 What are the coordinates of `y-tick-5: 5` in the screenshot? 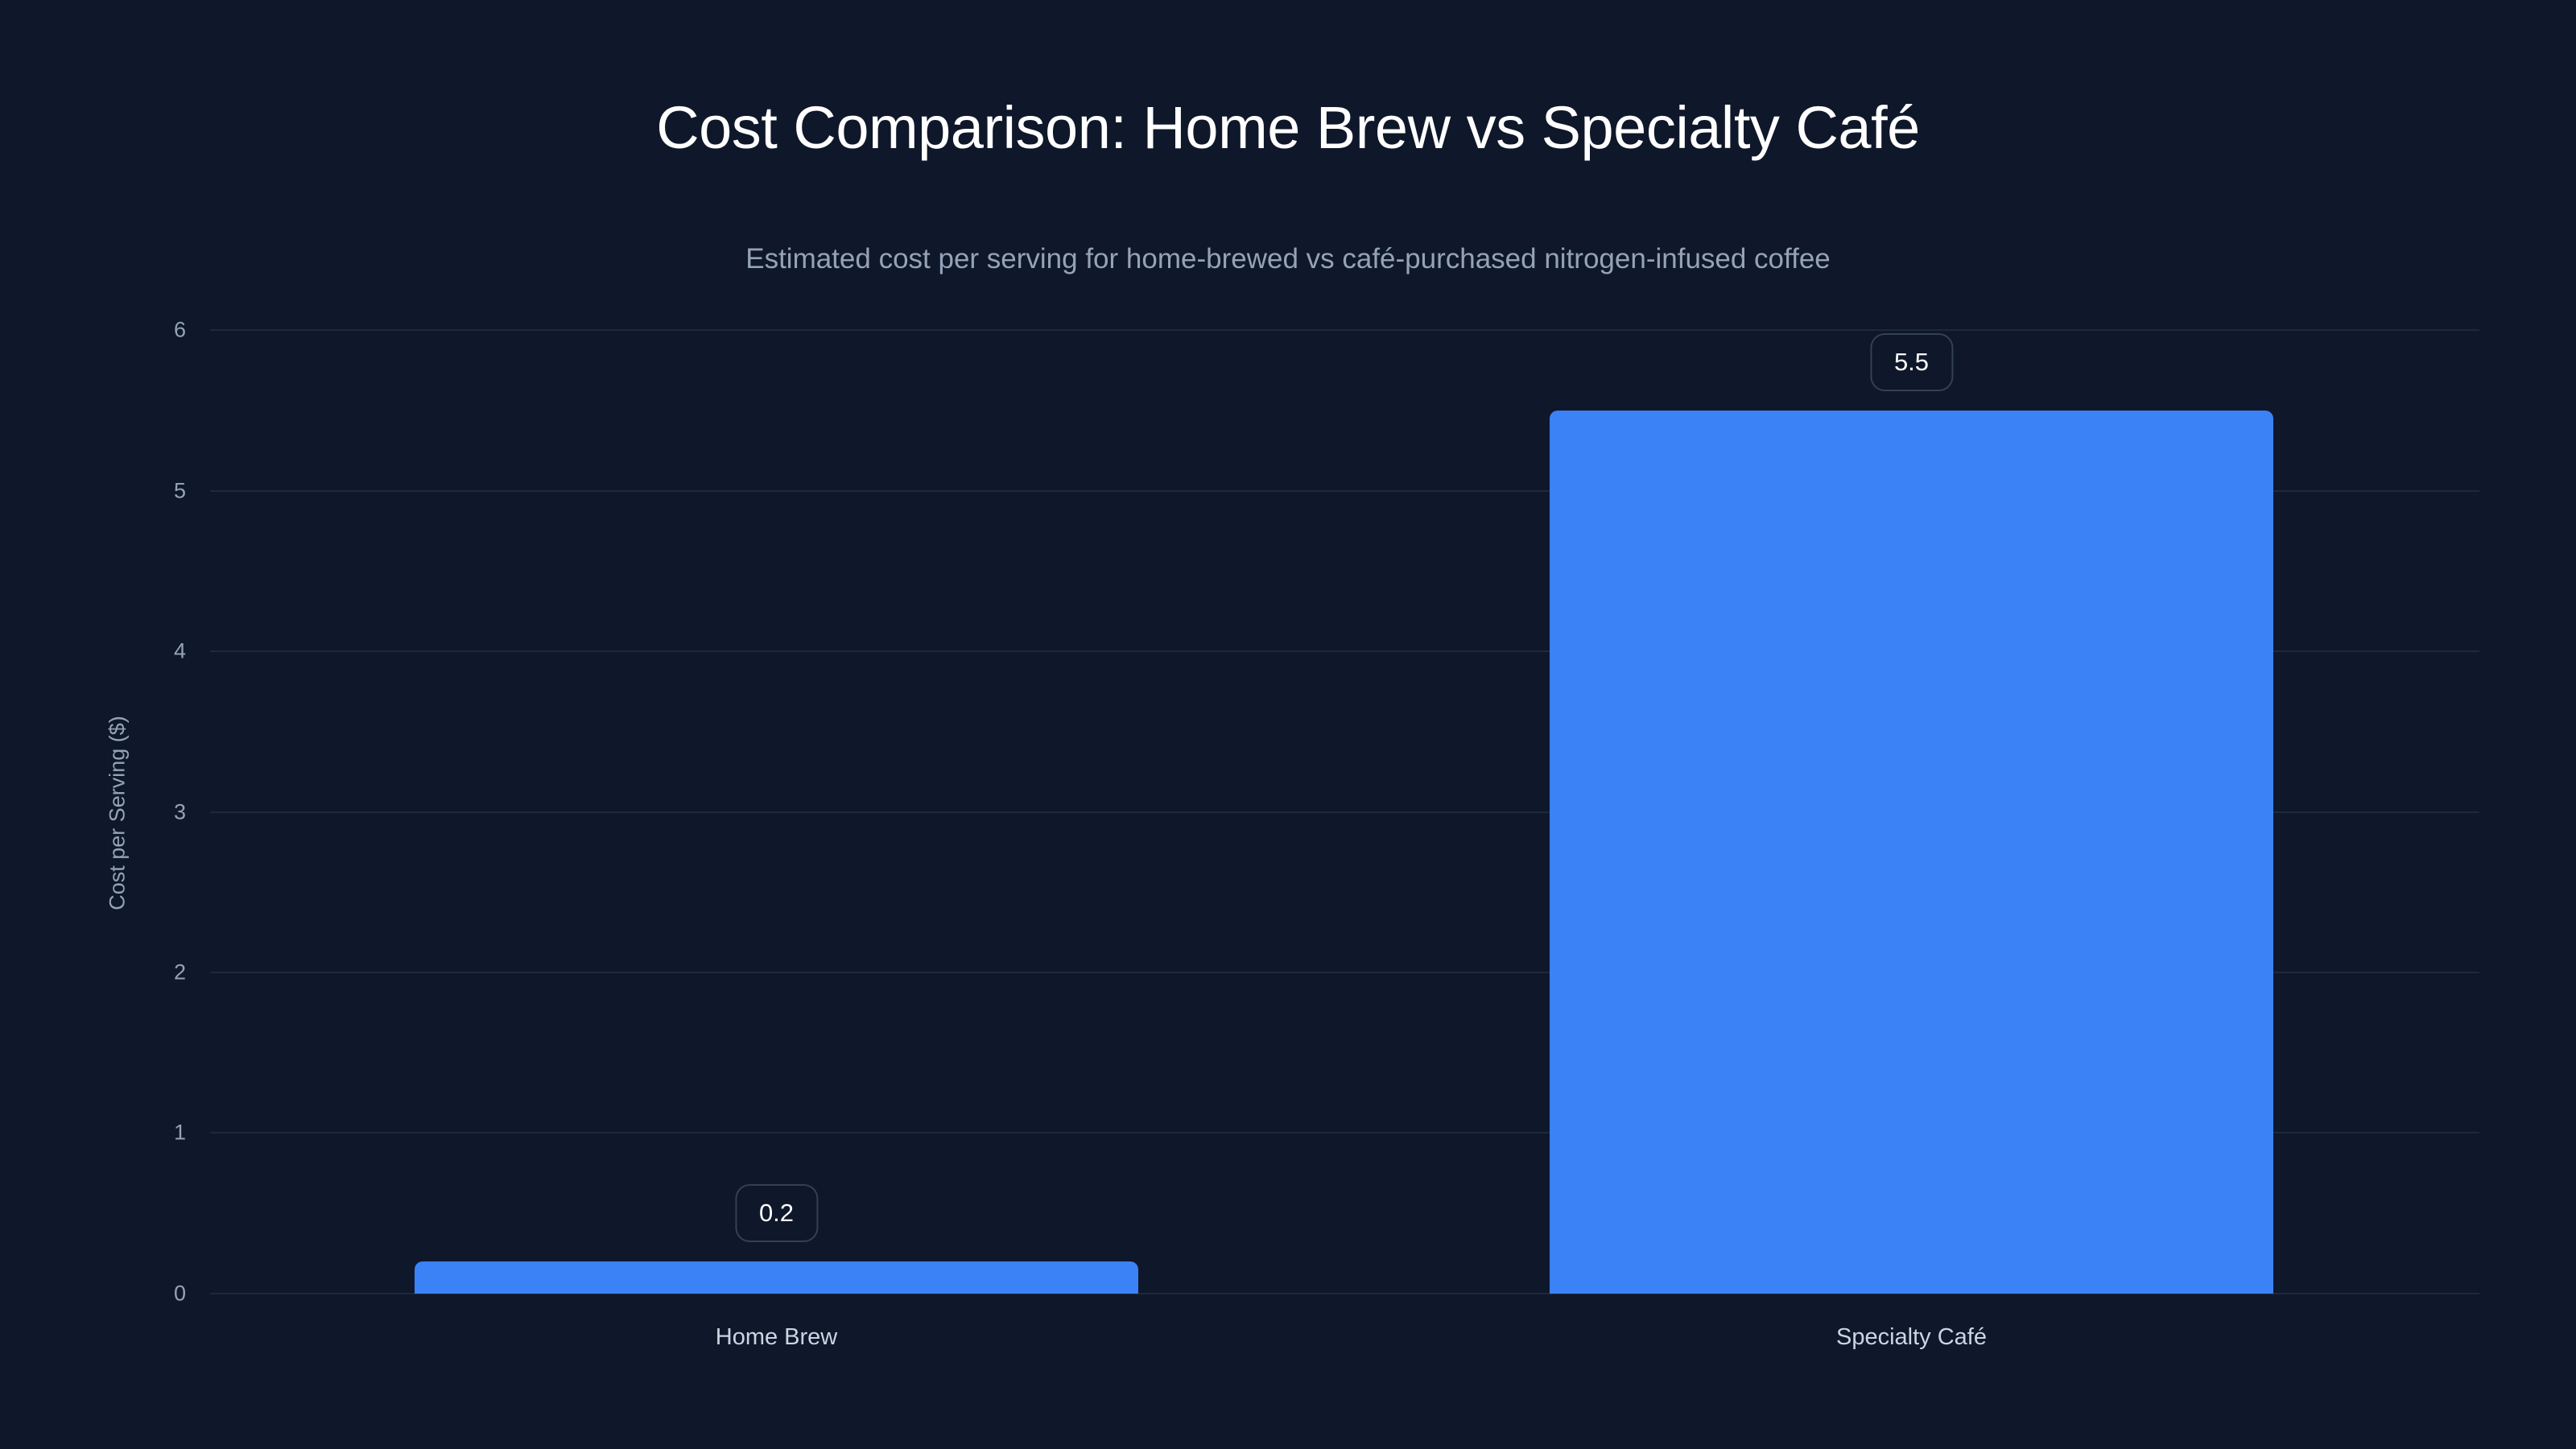 It's located at (179, 490).